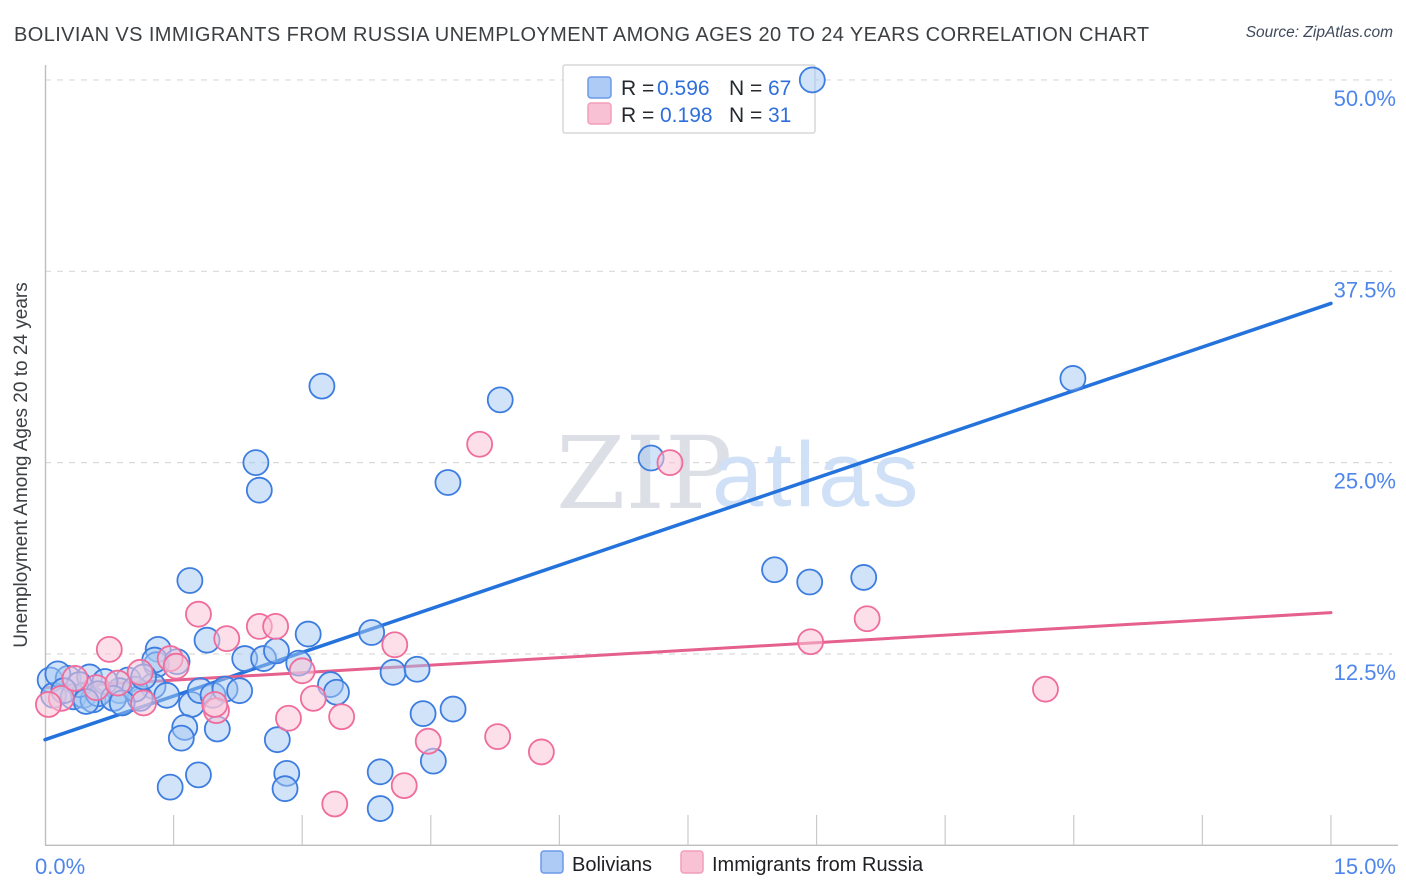 This screenshot has width=1406, height=892. What do you see at coordinates (599, 87) in the screenshot?
I see `bolivians-swatch-icon` at bounding box center [599, 87].